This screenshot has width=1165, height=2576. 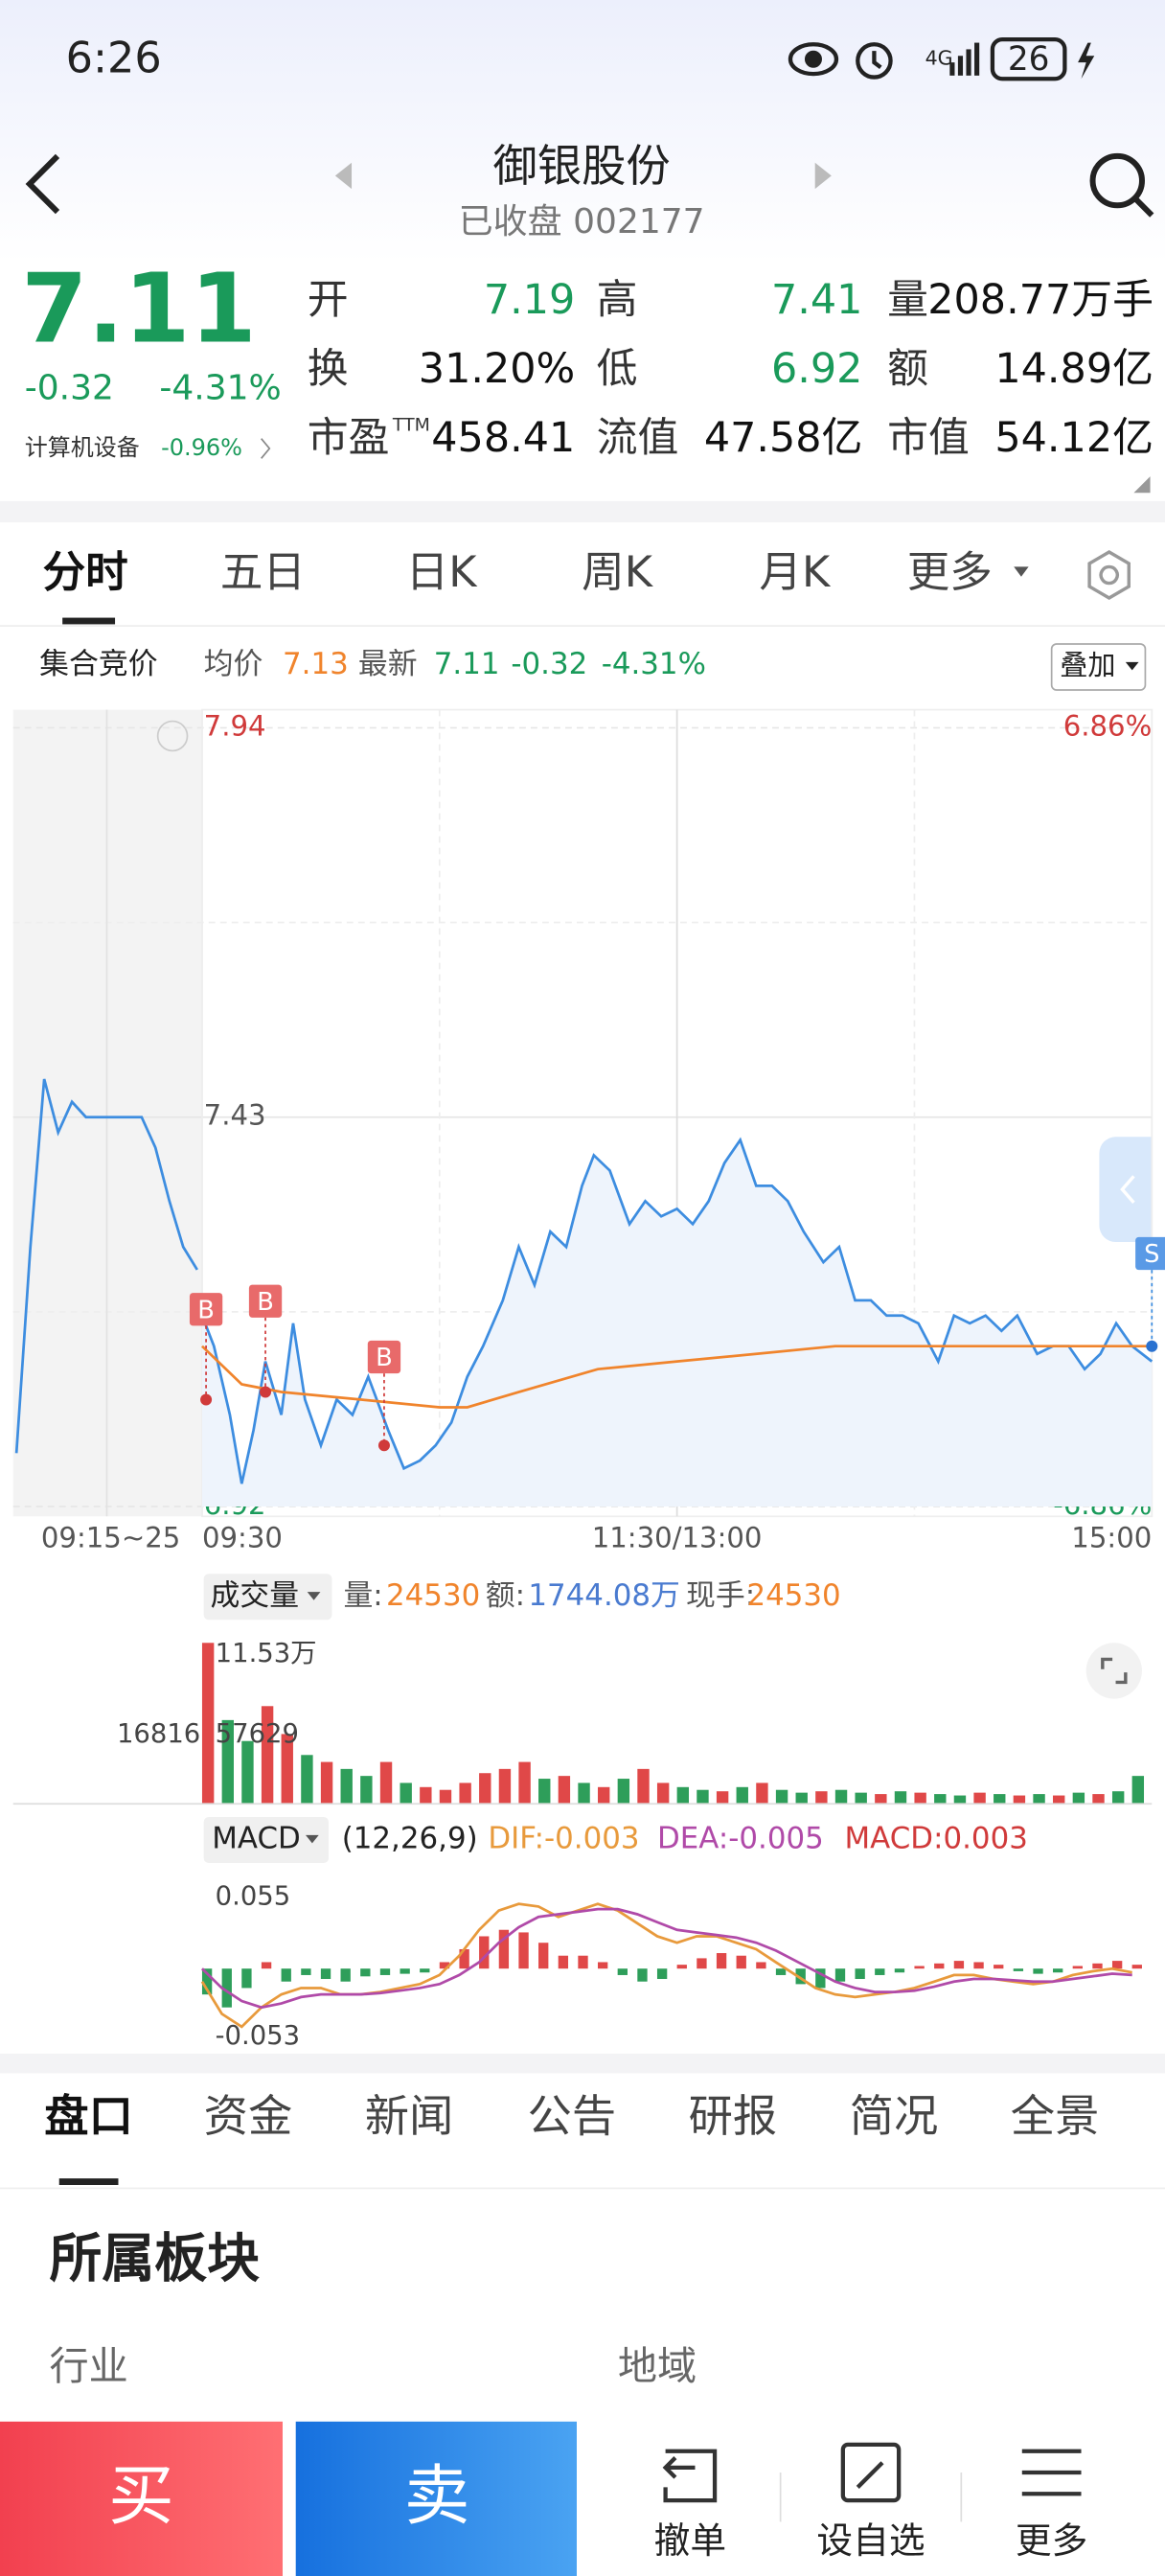 What do you see at coordinates (42, 184) in the screenshot?
I see `back-button` at bounding box center [42, 184].